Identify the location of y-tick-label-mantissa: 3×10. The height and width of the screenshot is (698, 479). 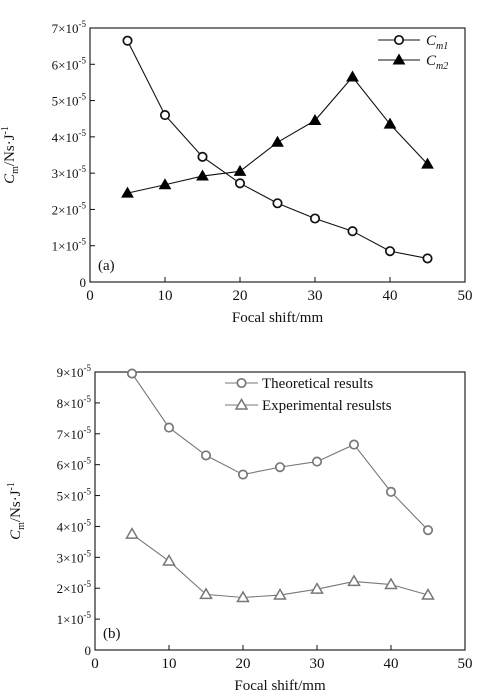
(65, 173).